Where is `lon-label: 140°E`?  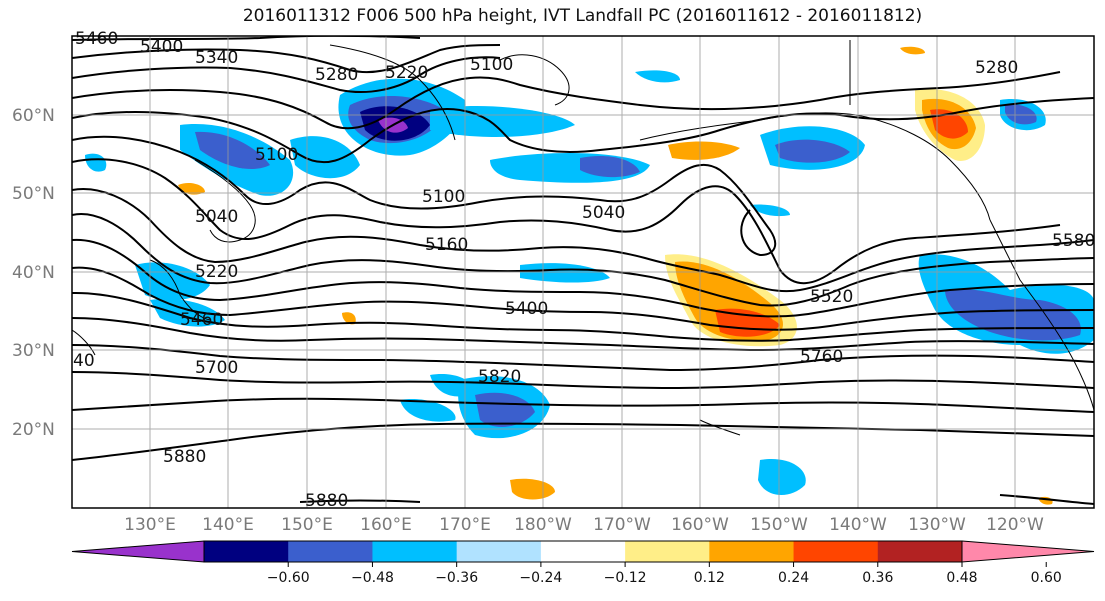 lon-label: 140°E is located at coordinates (228, 525).